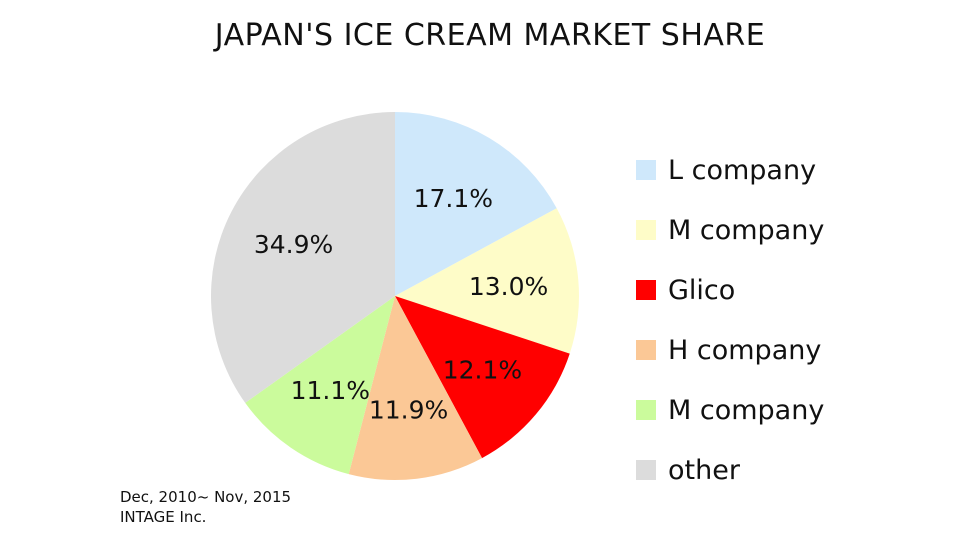 This screenshot has height=551, width=980. I want to click on source-period: Dec, 2010~ Nov, 2015, so click(206, 497).